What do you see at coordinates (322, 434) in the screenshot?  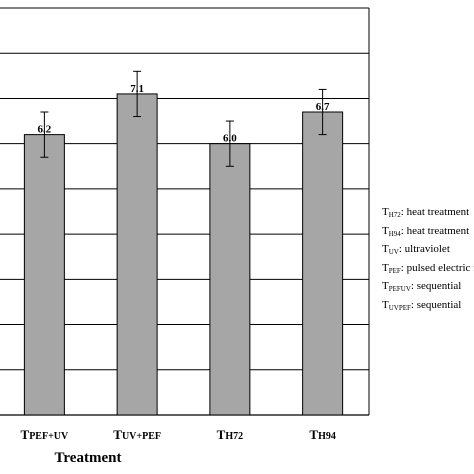 I see `x-tick-label: TH94` at bounding box center [322, 434].